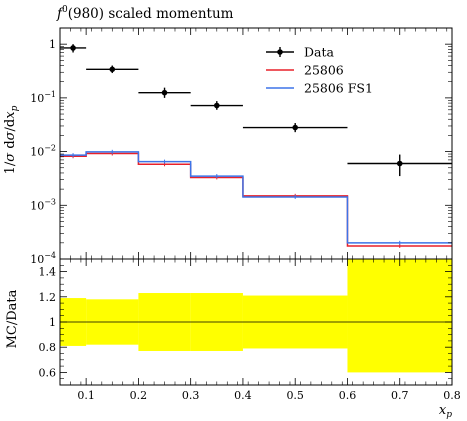 The height and width of the screenshot is (421, 467). Describe the element at coordinates (319, 52) in the screenshot. I see `legend-label: Data` at that location.